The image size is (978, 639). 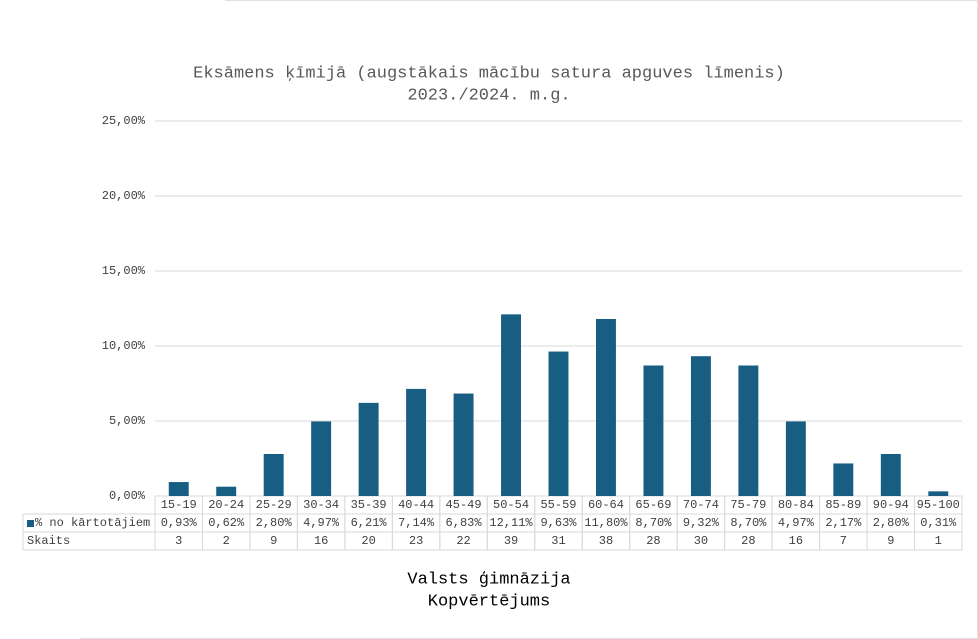 What do you see at coordinates (606, 505) in the screenshot?
I see `x-tick-label: 60-64` at bounding box center [606, 505].